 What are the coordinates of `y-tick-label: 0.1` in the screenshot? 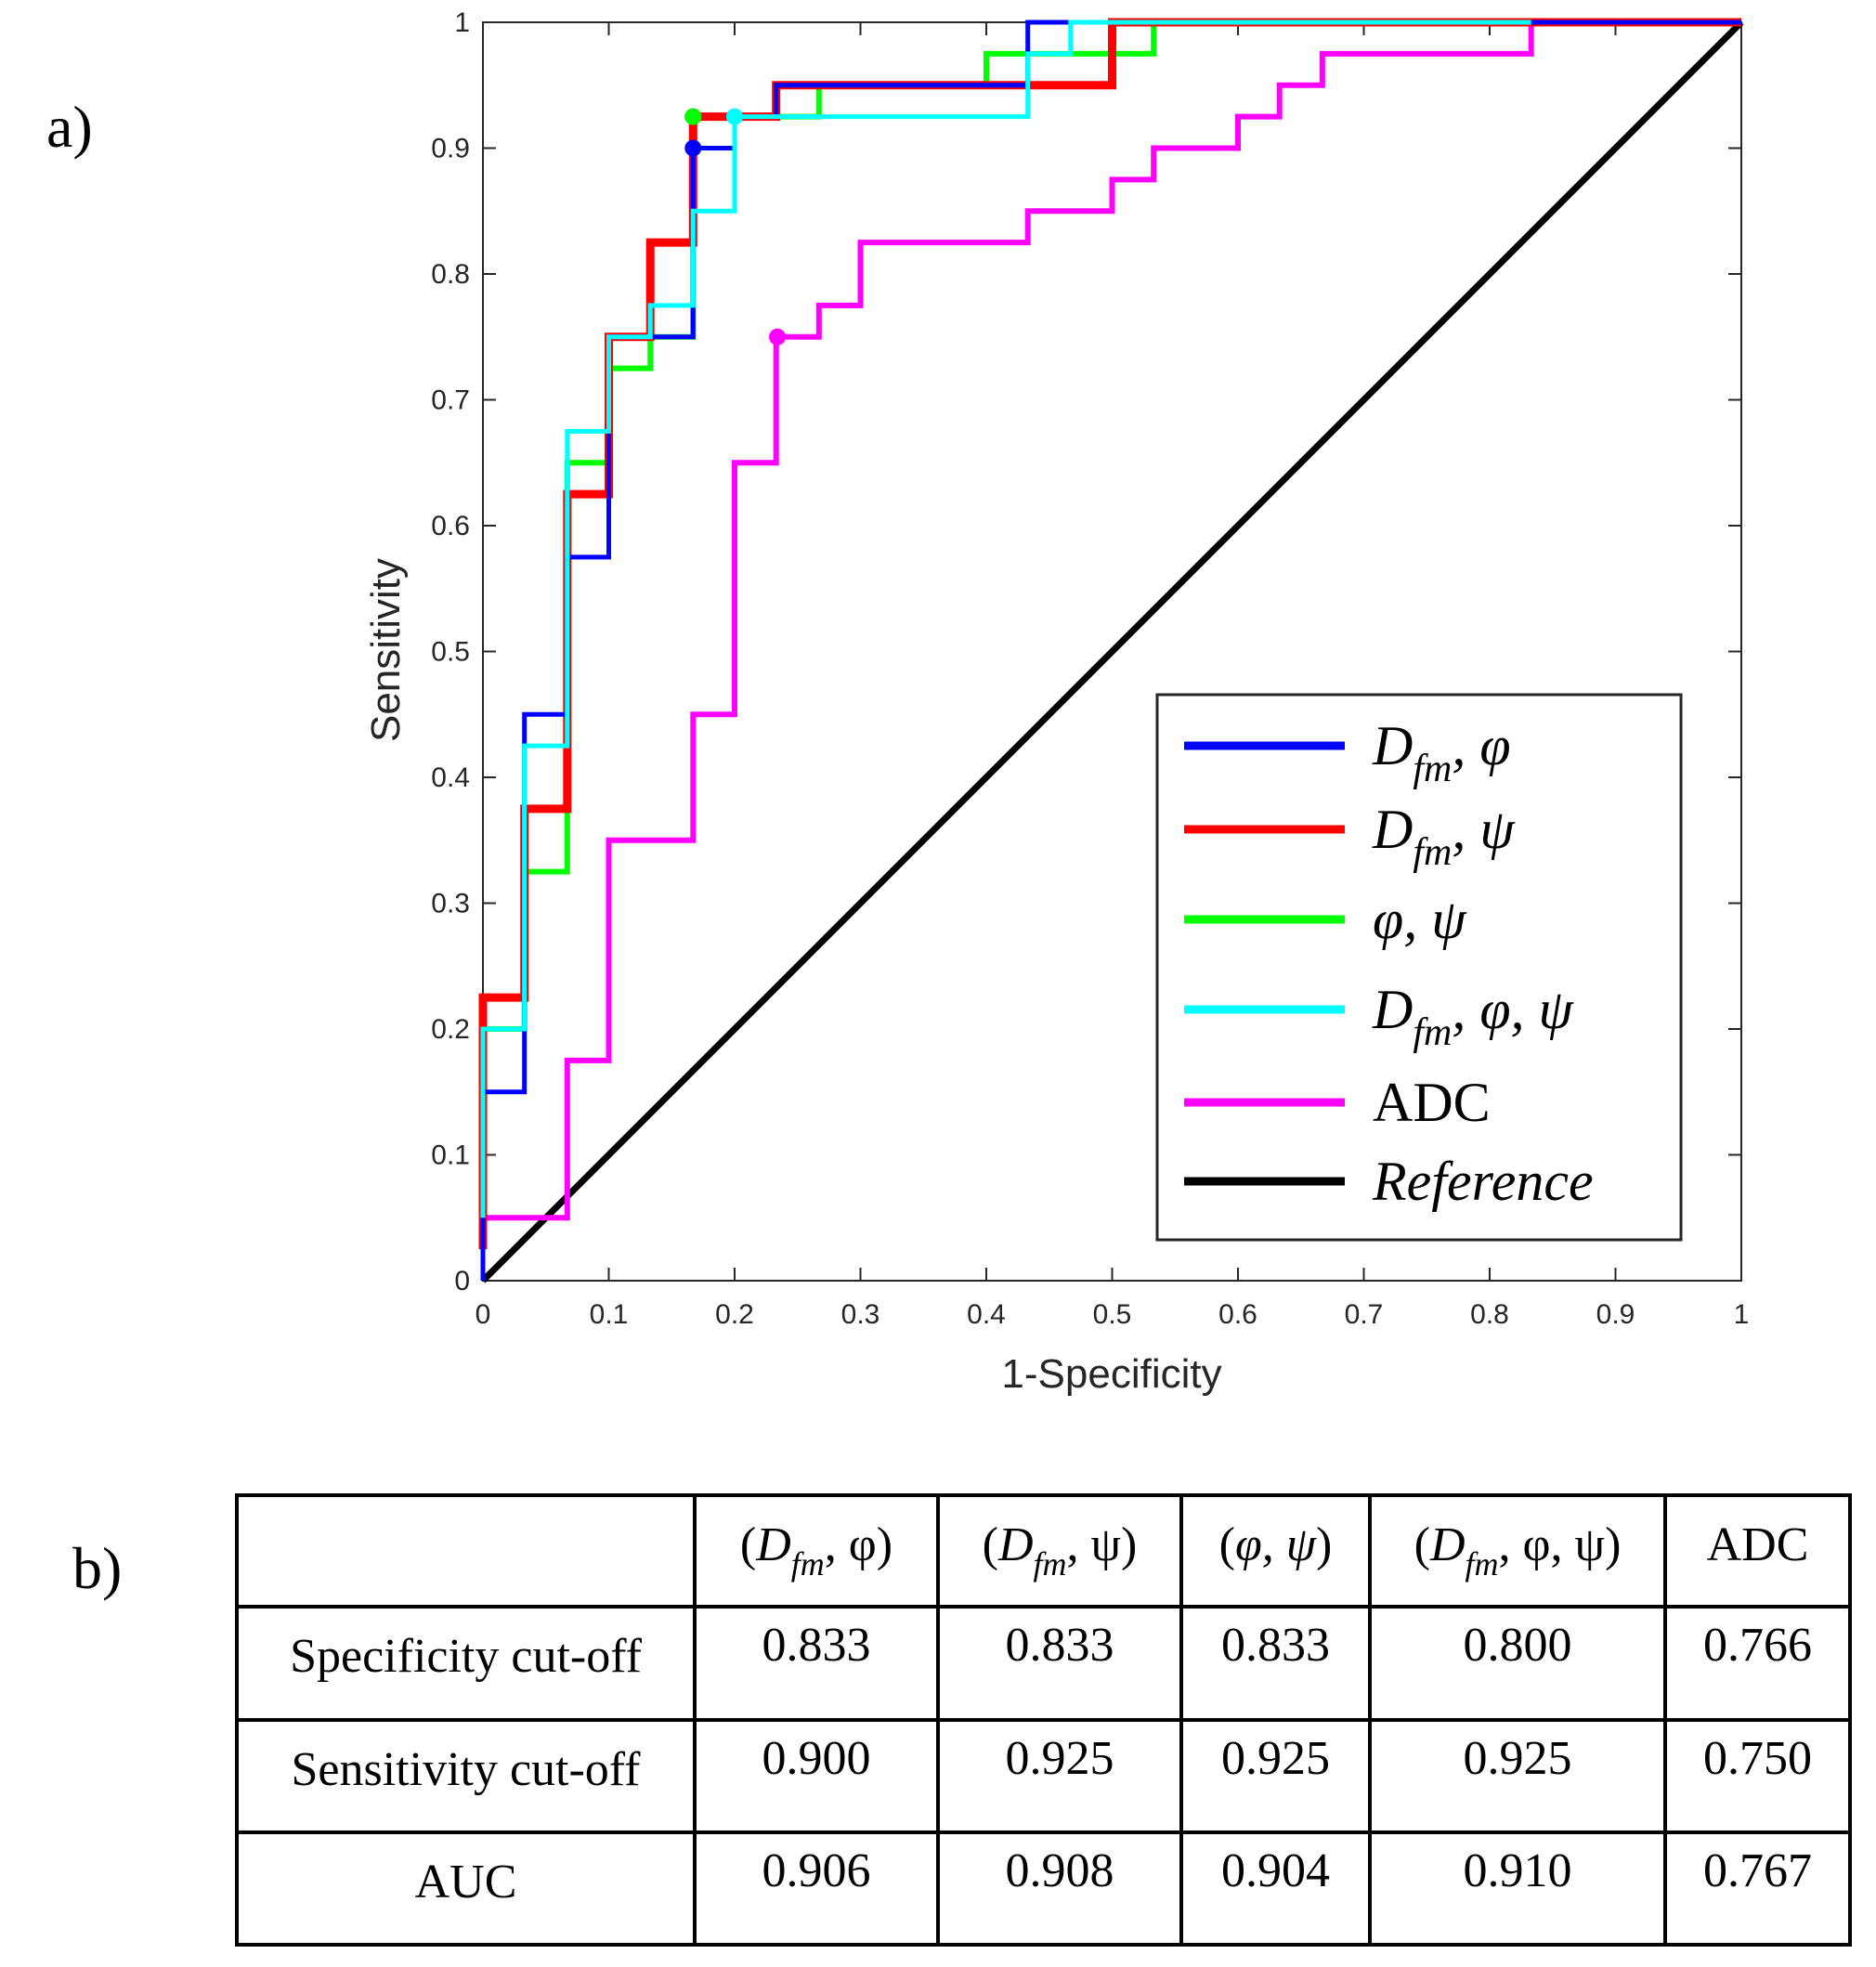 It's located at (450, 1155).